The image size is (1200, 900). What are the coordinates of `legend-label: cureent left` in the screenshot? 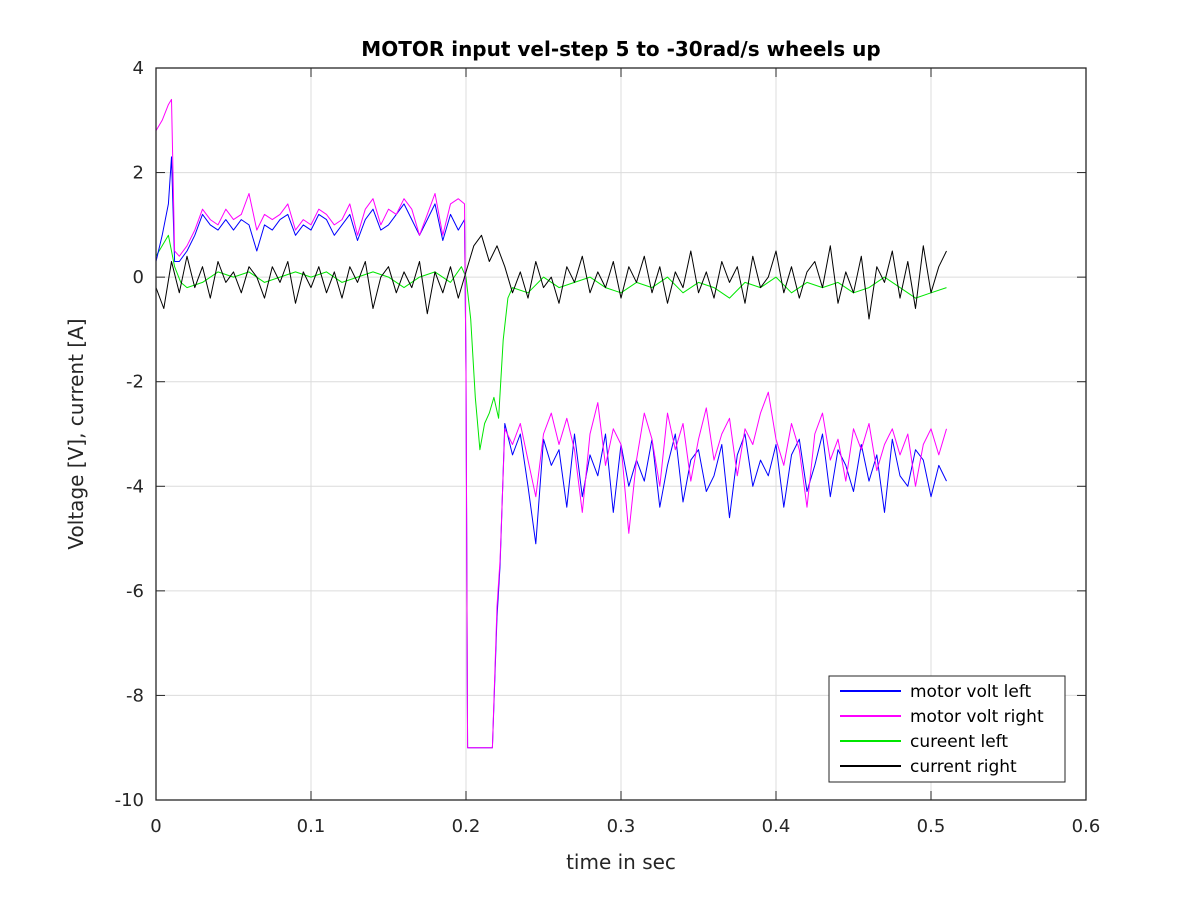 It's located at (959, 742).